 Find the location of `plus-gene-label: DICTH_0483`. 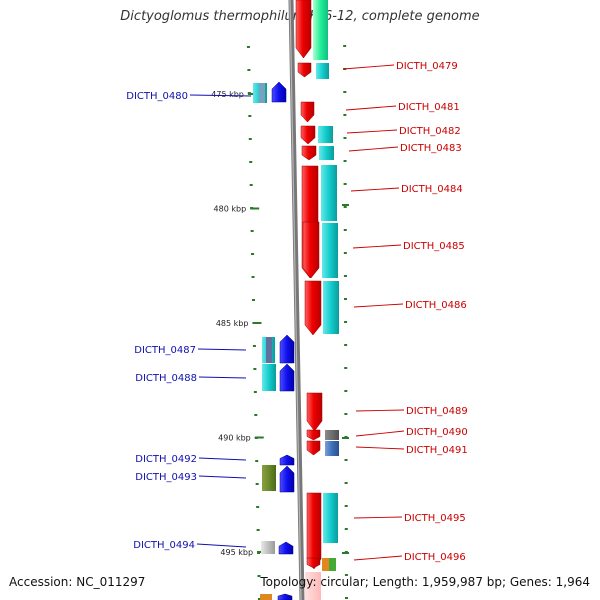

plus-gene-label: DICTH_0483 is located at coordinates (431, 148).